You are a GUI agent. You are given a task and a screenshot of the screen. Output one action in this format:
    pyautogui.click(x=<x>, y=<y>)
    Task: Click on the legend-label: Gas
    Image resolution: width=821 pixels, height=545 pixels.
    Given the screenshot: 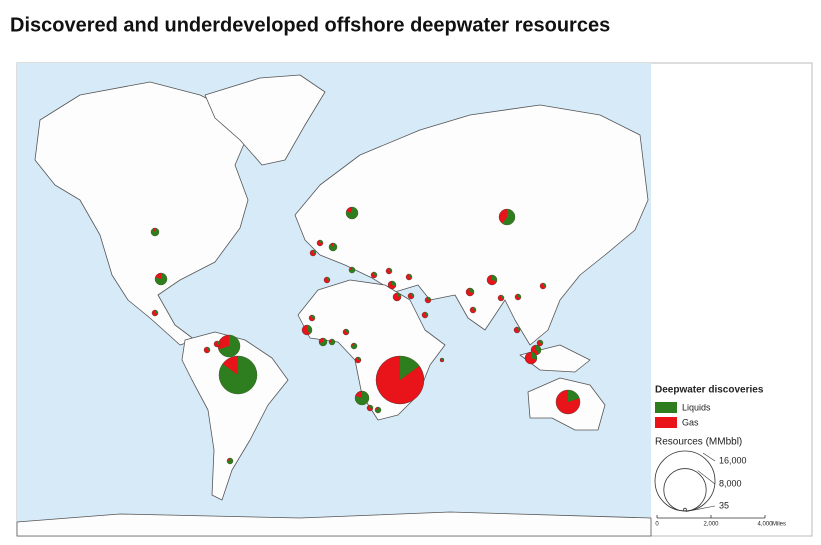 What is the action you would take?
    pyautogui.click(x=690, y=422)
    